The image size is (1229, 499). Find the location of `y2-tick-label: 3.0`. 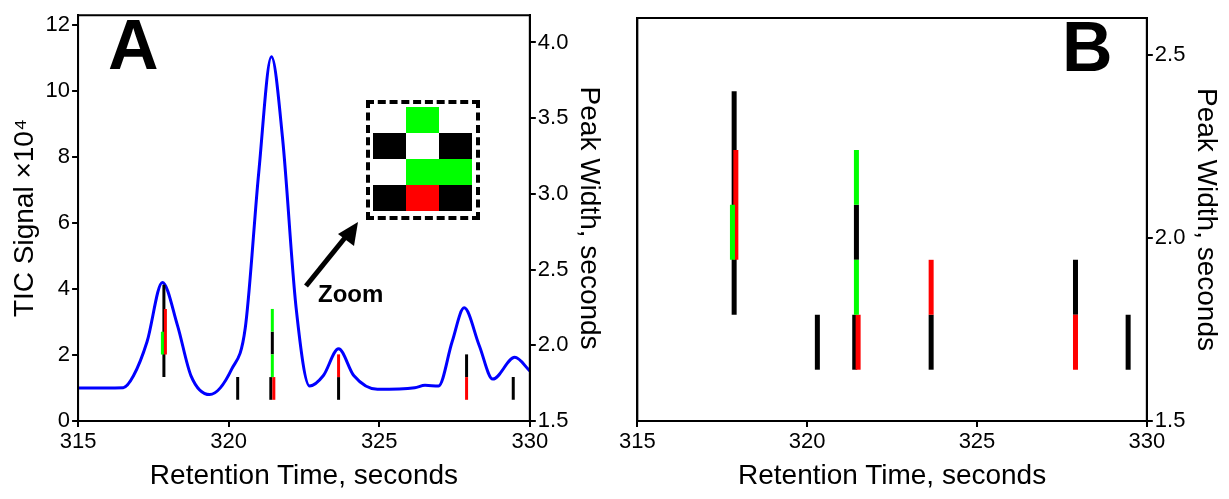

y2-tick-label: 3.0 is located at coordinates (553, 192).